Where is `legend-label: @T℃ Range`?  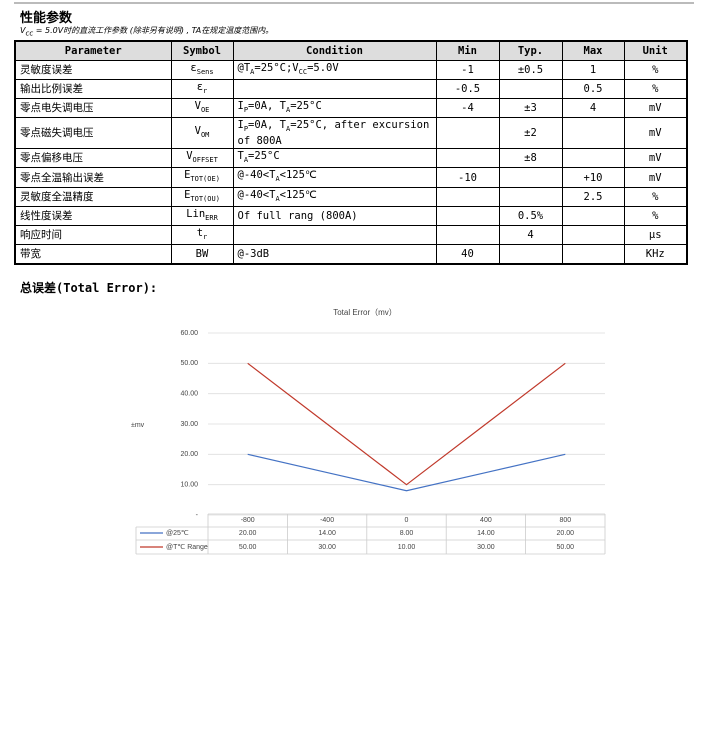 legend-label: @T℃ Range is located at coordinates (187, 547).